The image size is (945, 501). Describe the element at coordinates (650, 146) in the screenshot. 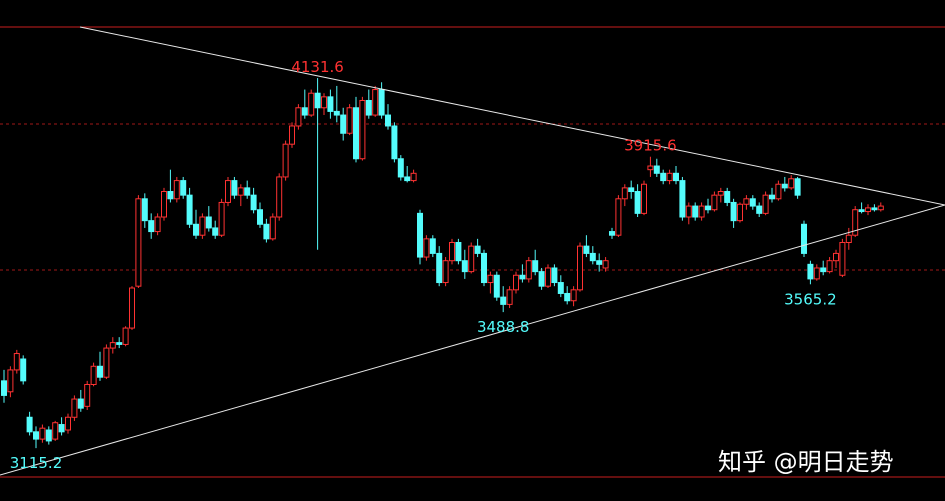

I see `price-annotation: 3915.6` at that location.